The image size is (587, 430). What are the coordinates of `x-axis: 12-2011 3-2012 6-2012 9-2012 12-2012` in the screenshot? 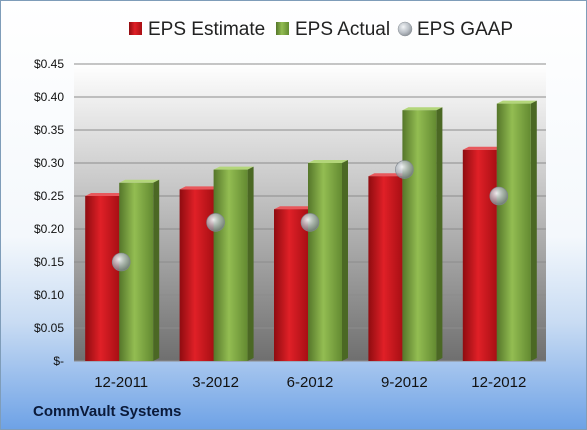 It's located at (310, 382).